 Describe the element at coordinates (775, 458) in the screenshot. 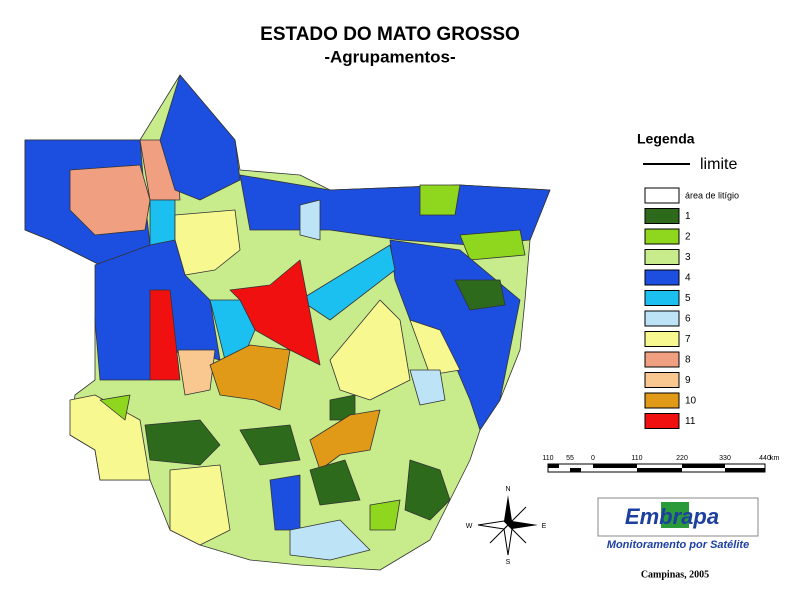

I see `scale-unit: km` at that location.